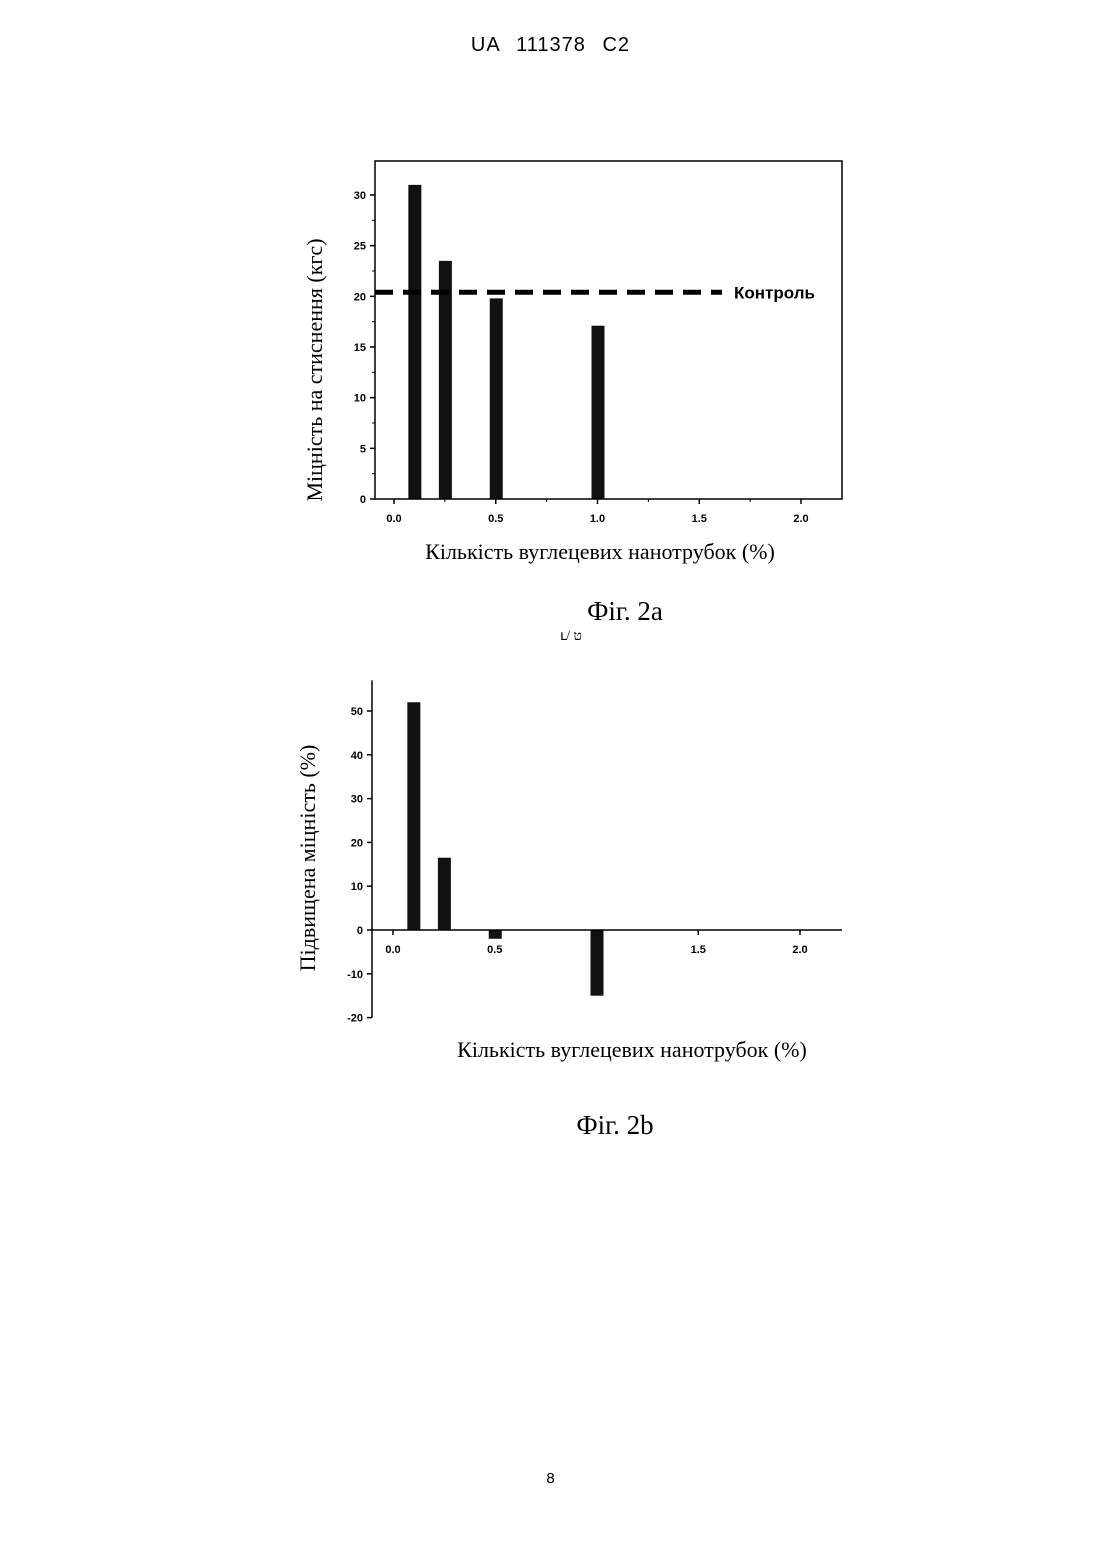 This screenshot has height=1557, width=1101. Describe the element at coordinates (360, 931) in the screenshot. I see `fig-2b-ytick-label: 0` at that location.